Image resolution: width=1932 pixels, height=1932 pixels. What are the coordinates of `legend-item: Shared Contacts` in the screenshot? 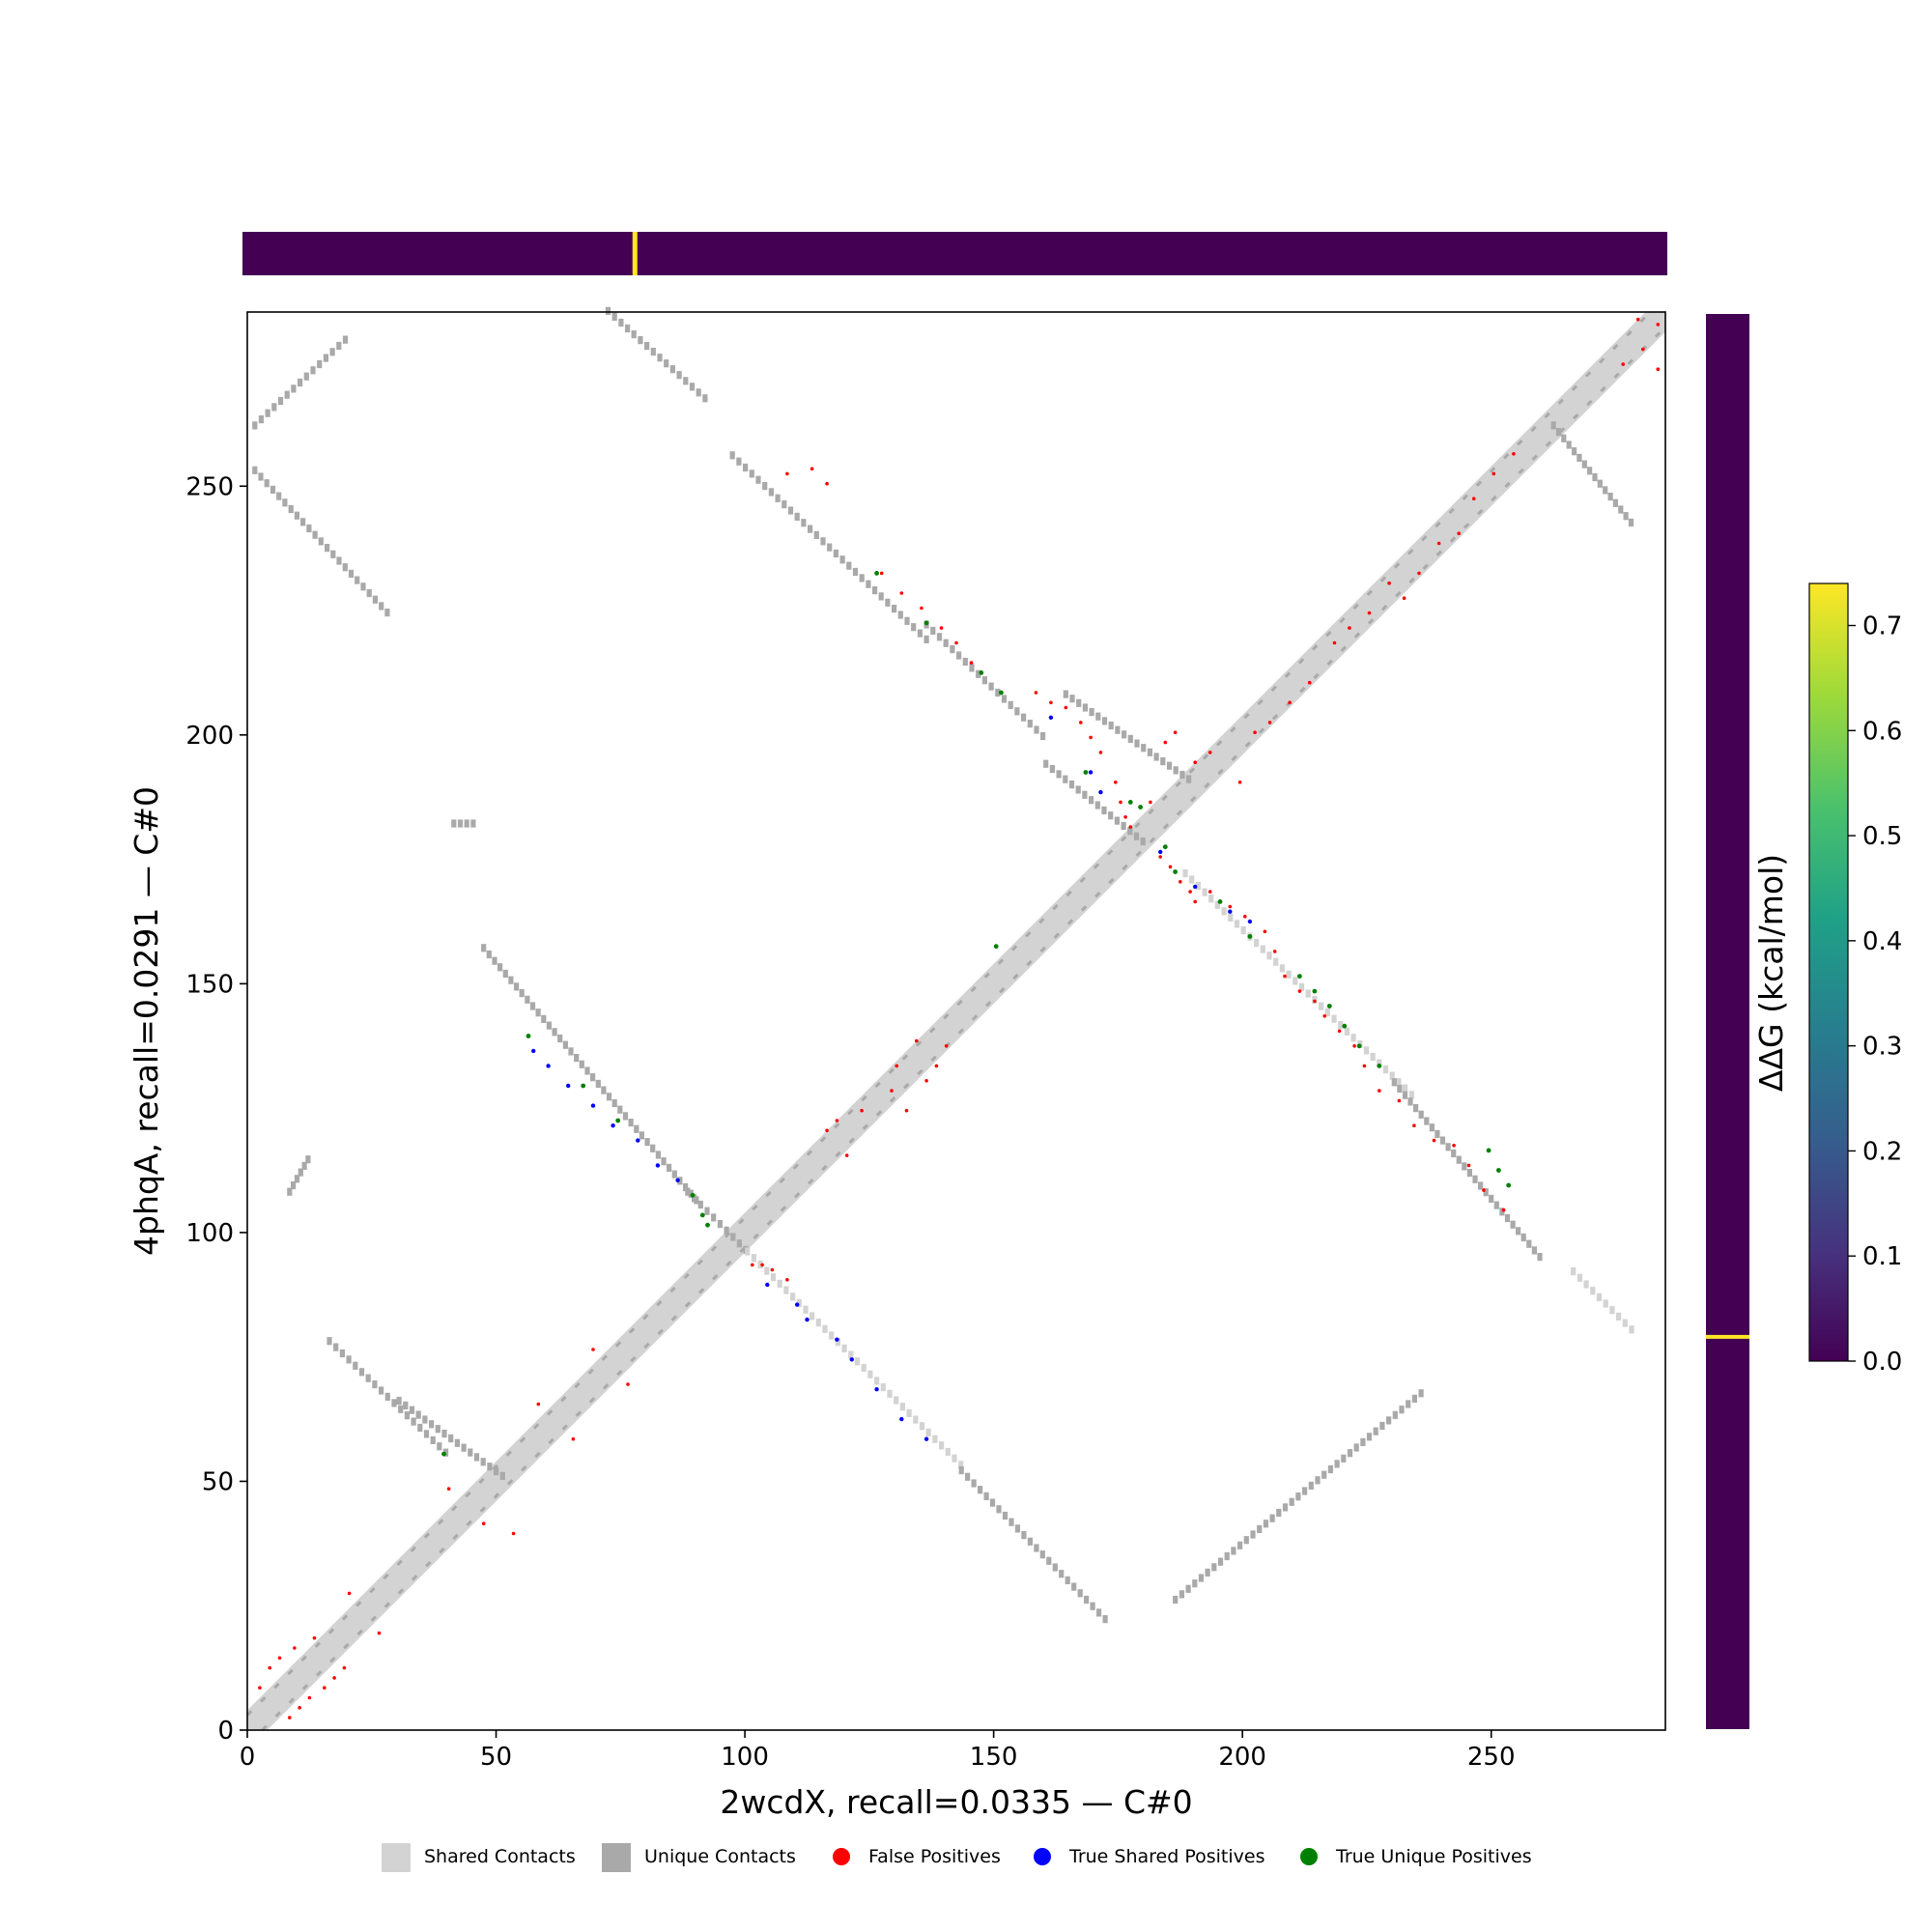 It's located at (479, 1857).